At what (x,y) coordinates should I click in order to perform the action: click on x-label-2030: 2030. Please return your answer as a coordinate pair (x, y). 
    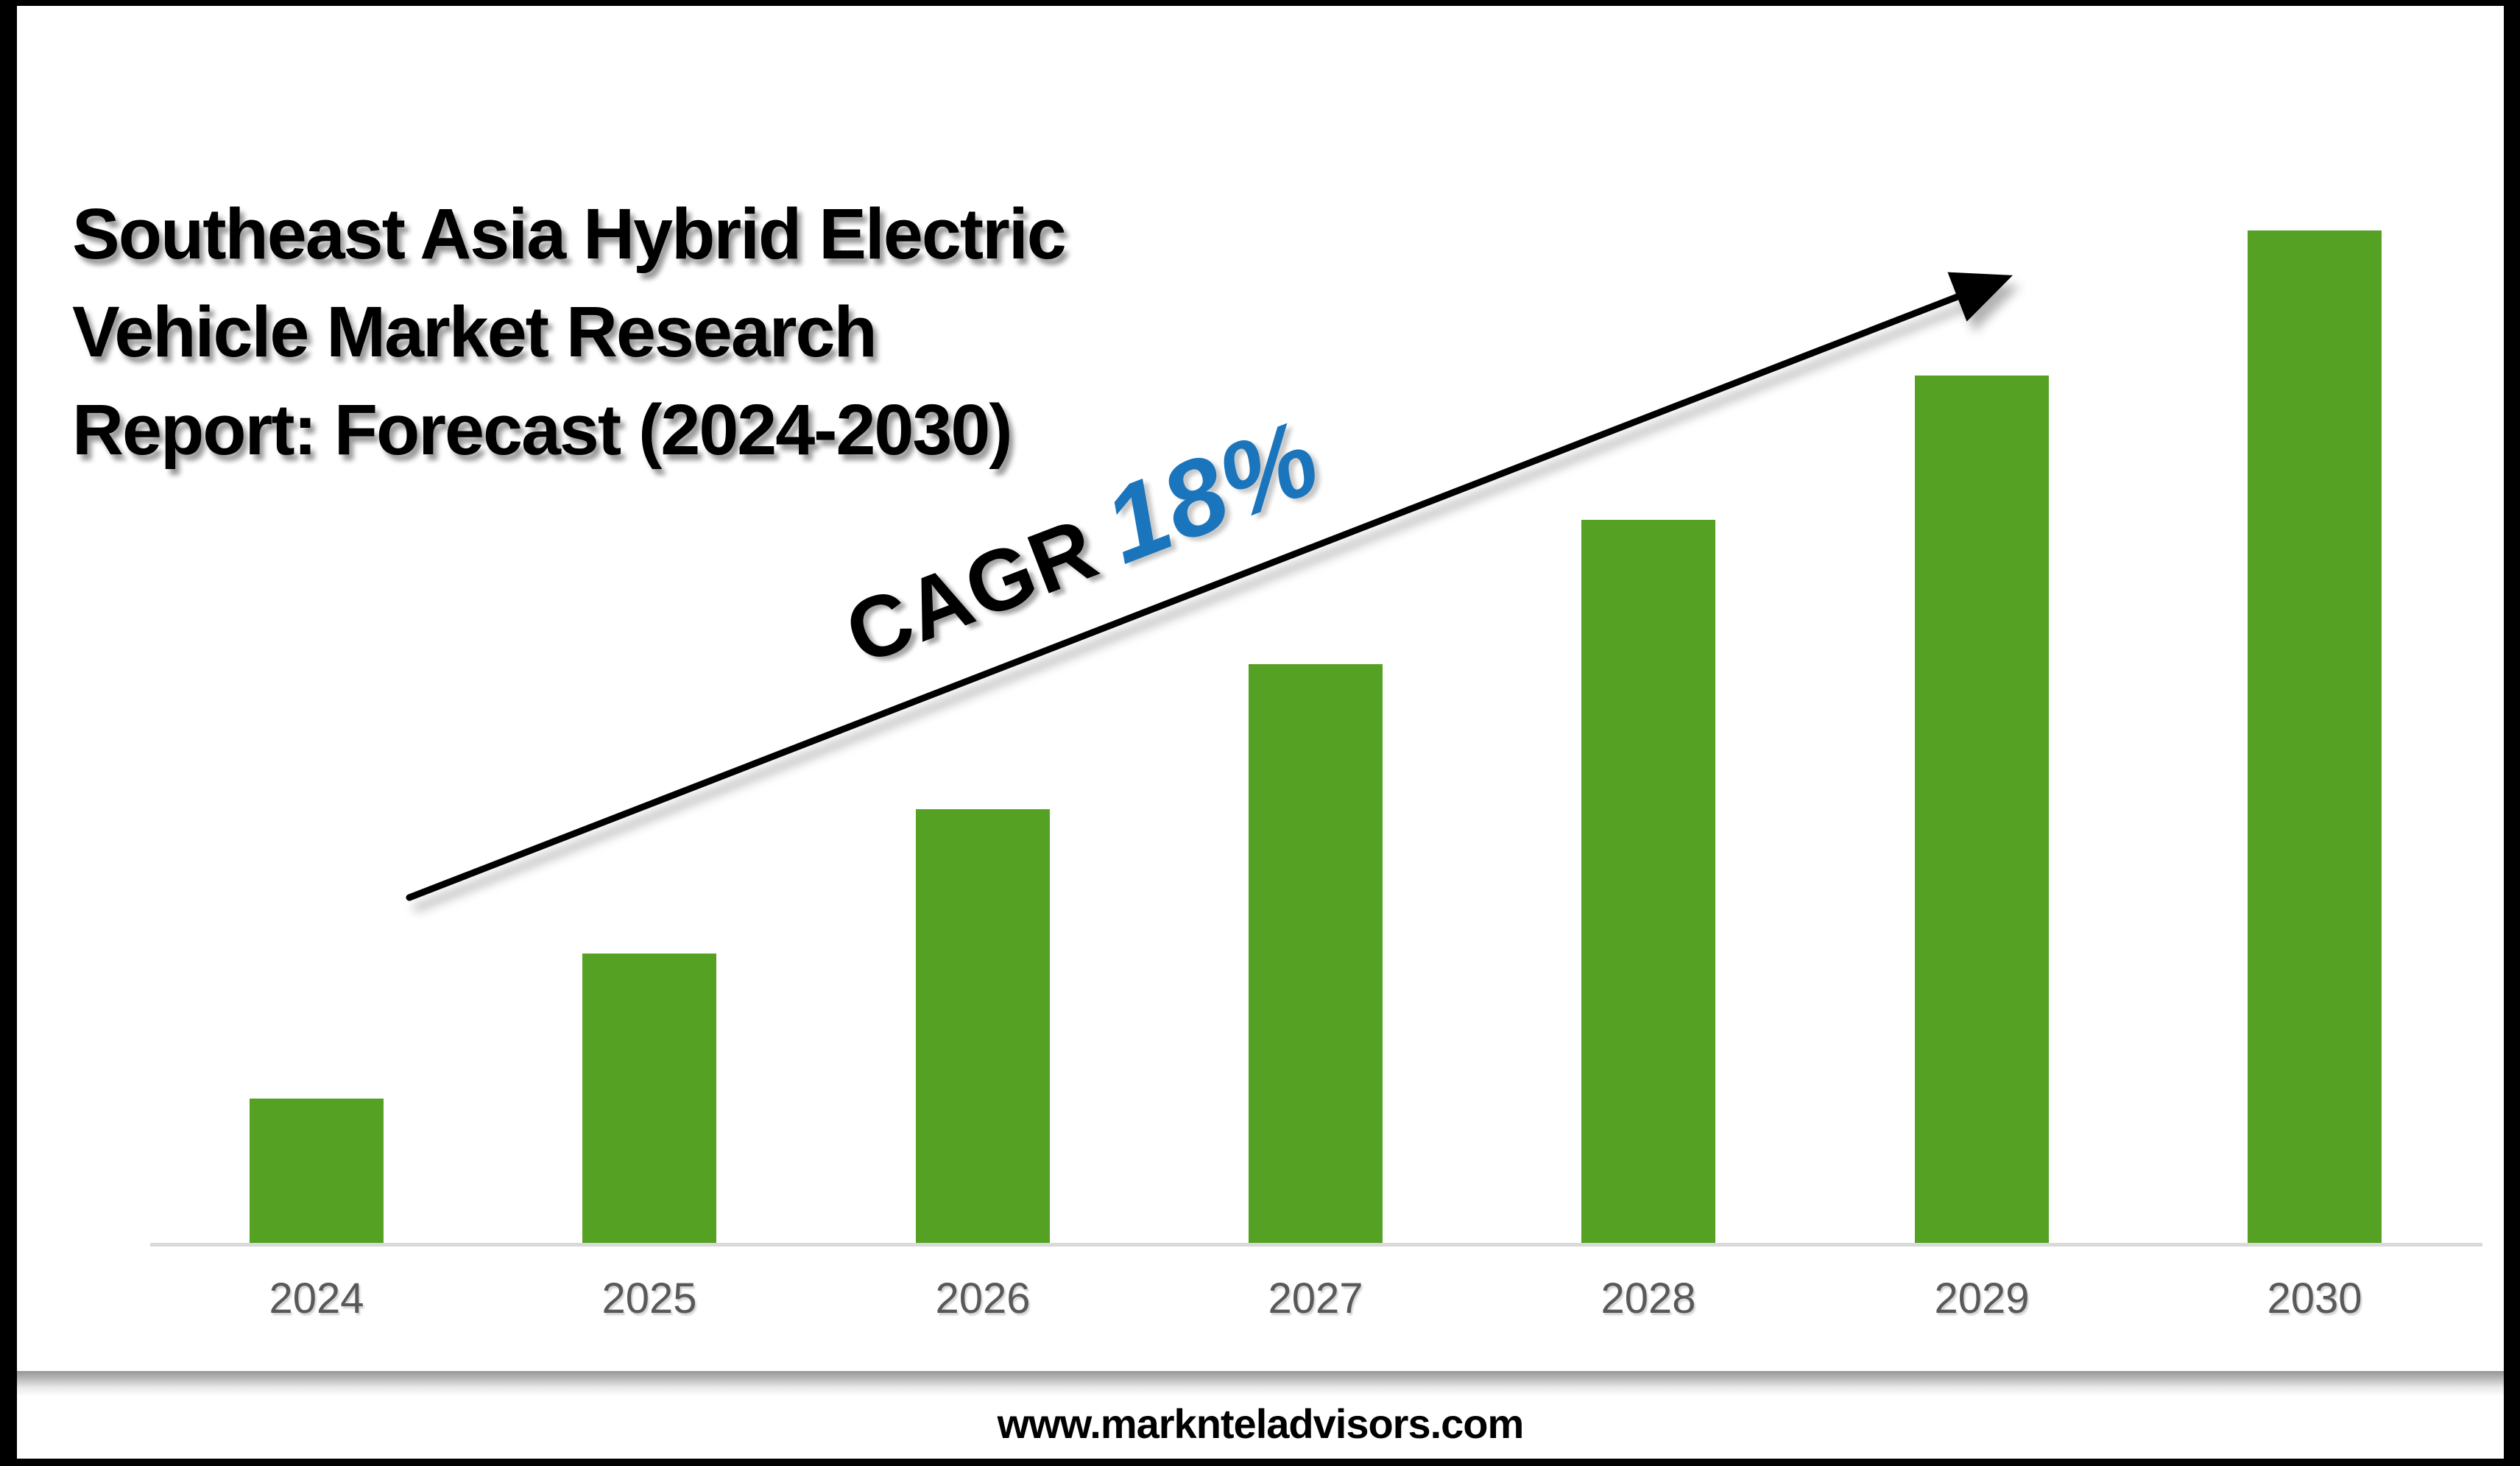
    Looking at the image, I should click on (2314, 1298).